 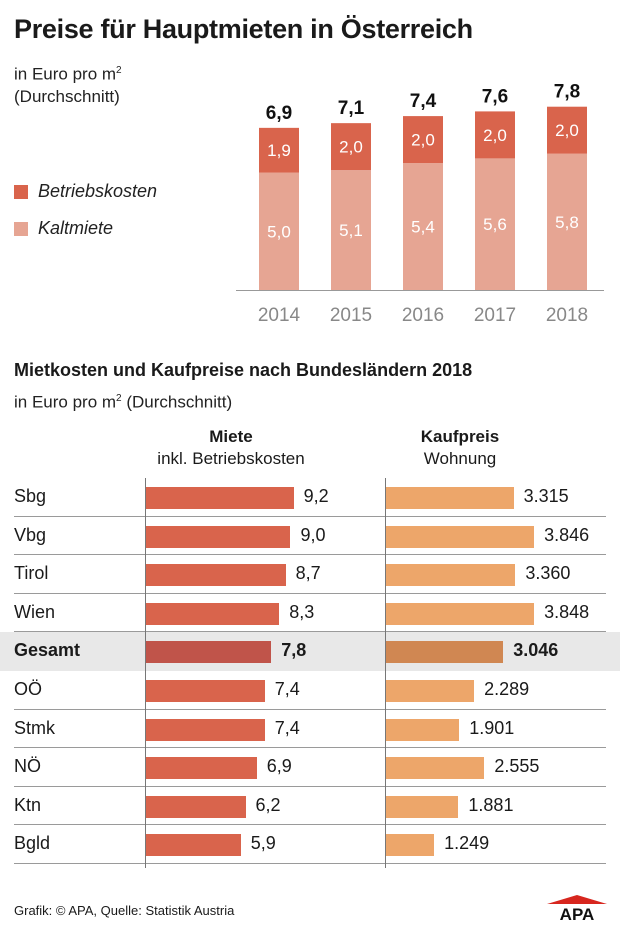 I want to click on bar-betriebskosten-2014, so click(x=279, y=150).